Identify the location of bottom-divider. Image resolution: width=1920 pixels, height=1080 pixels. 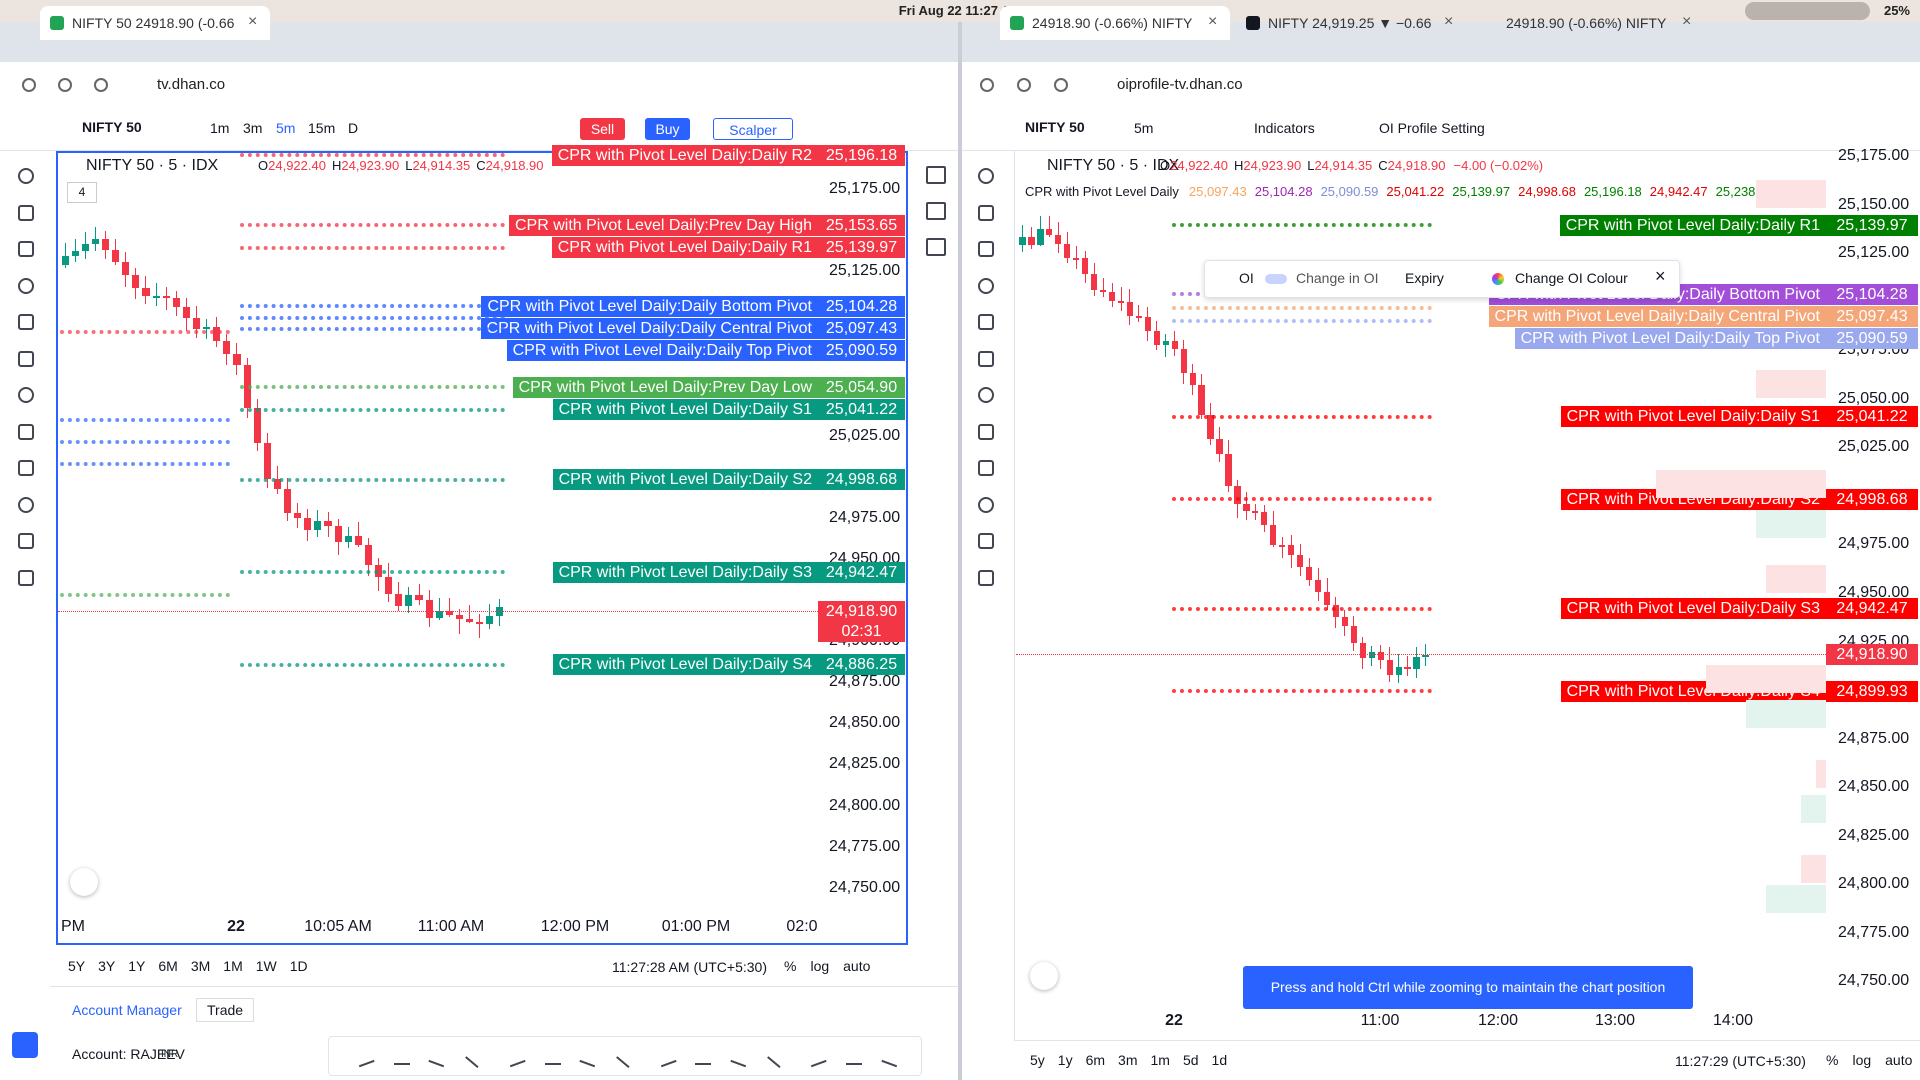
(504, 986).